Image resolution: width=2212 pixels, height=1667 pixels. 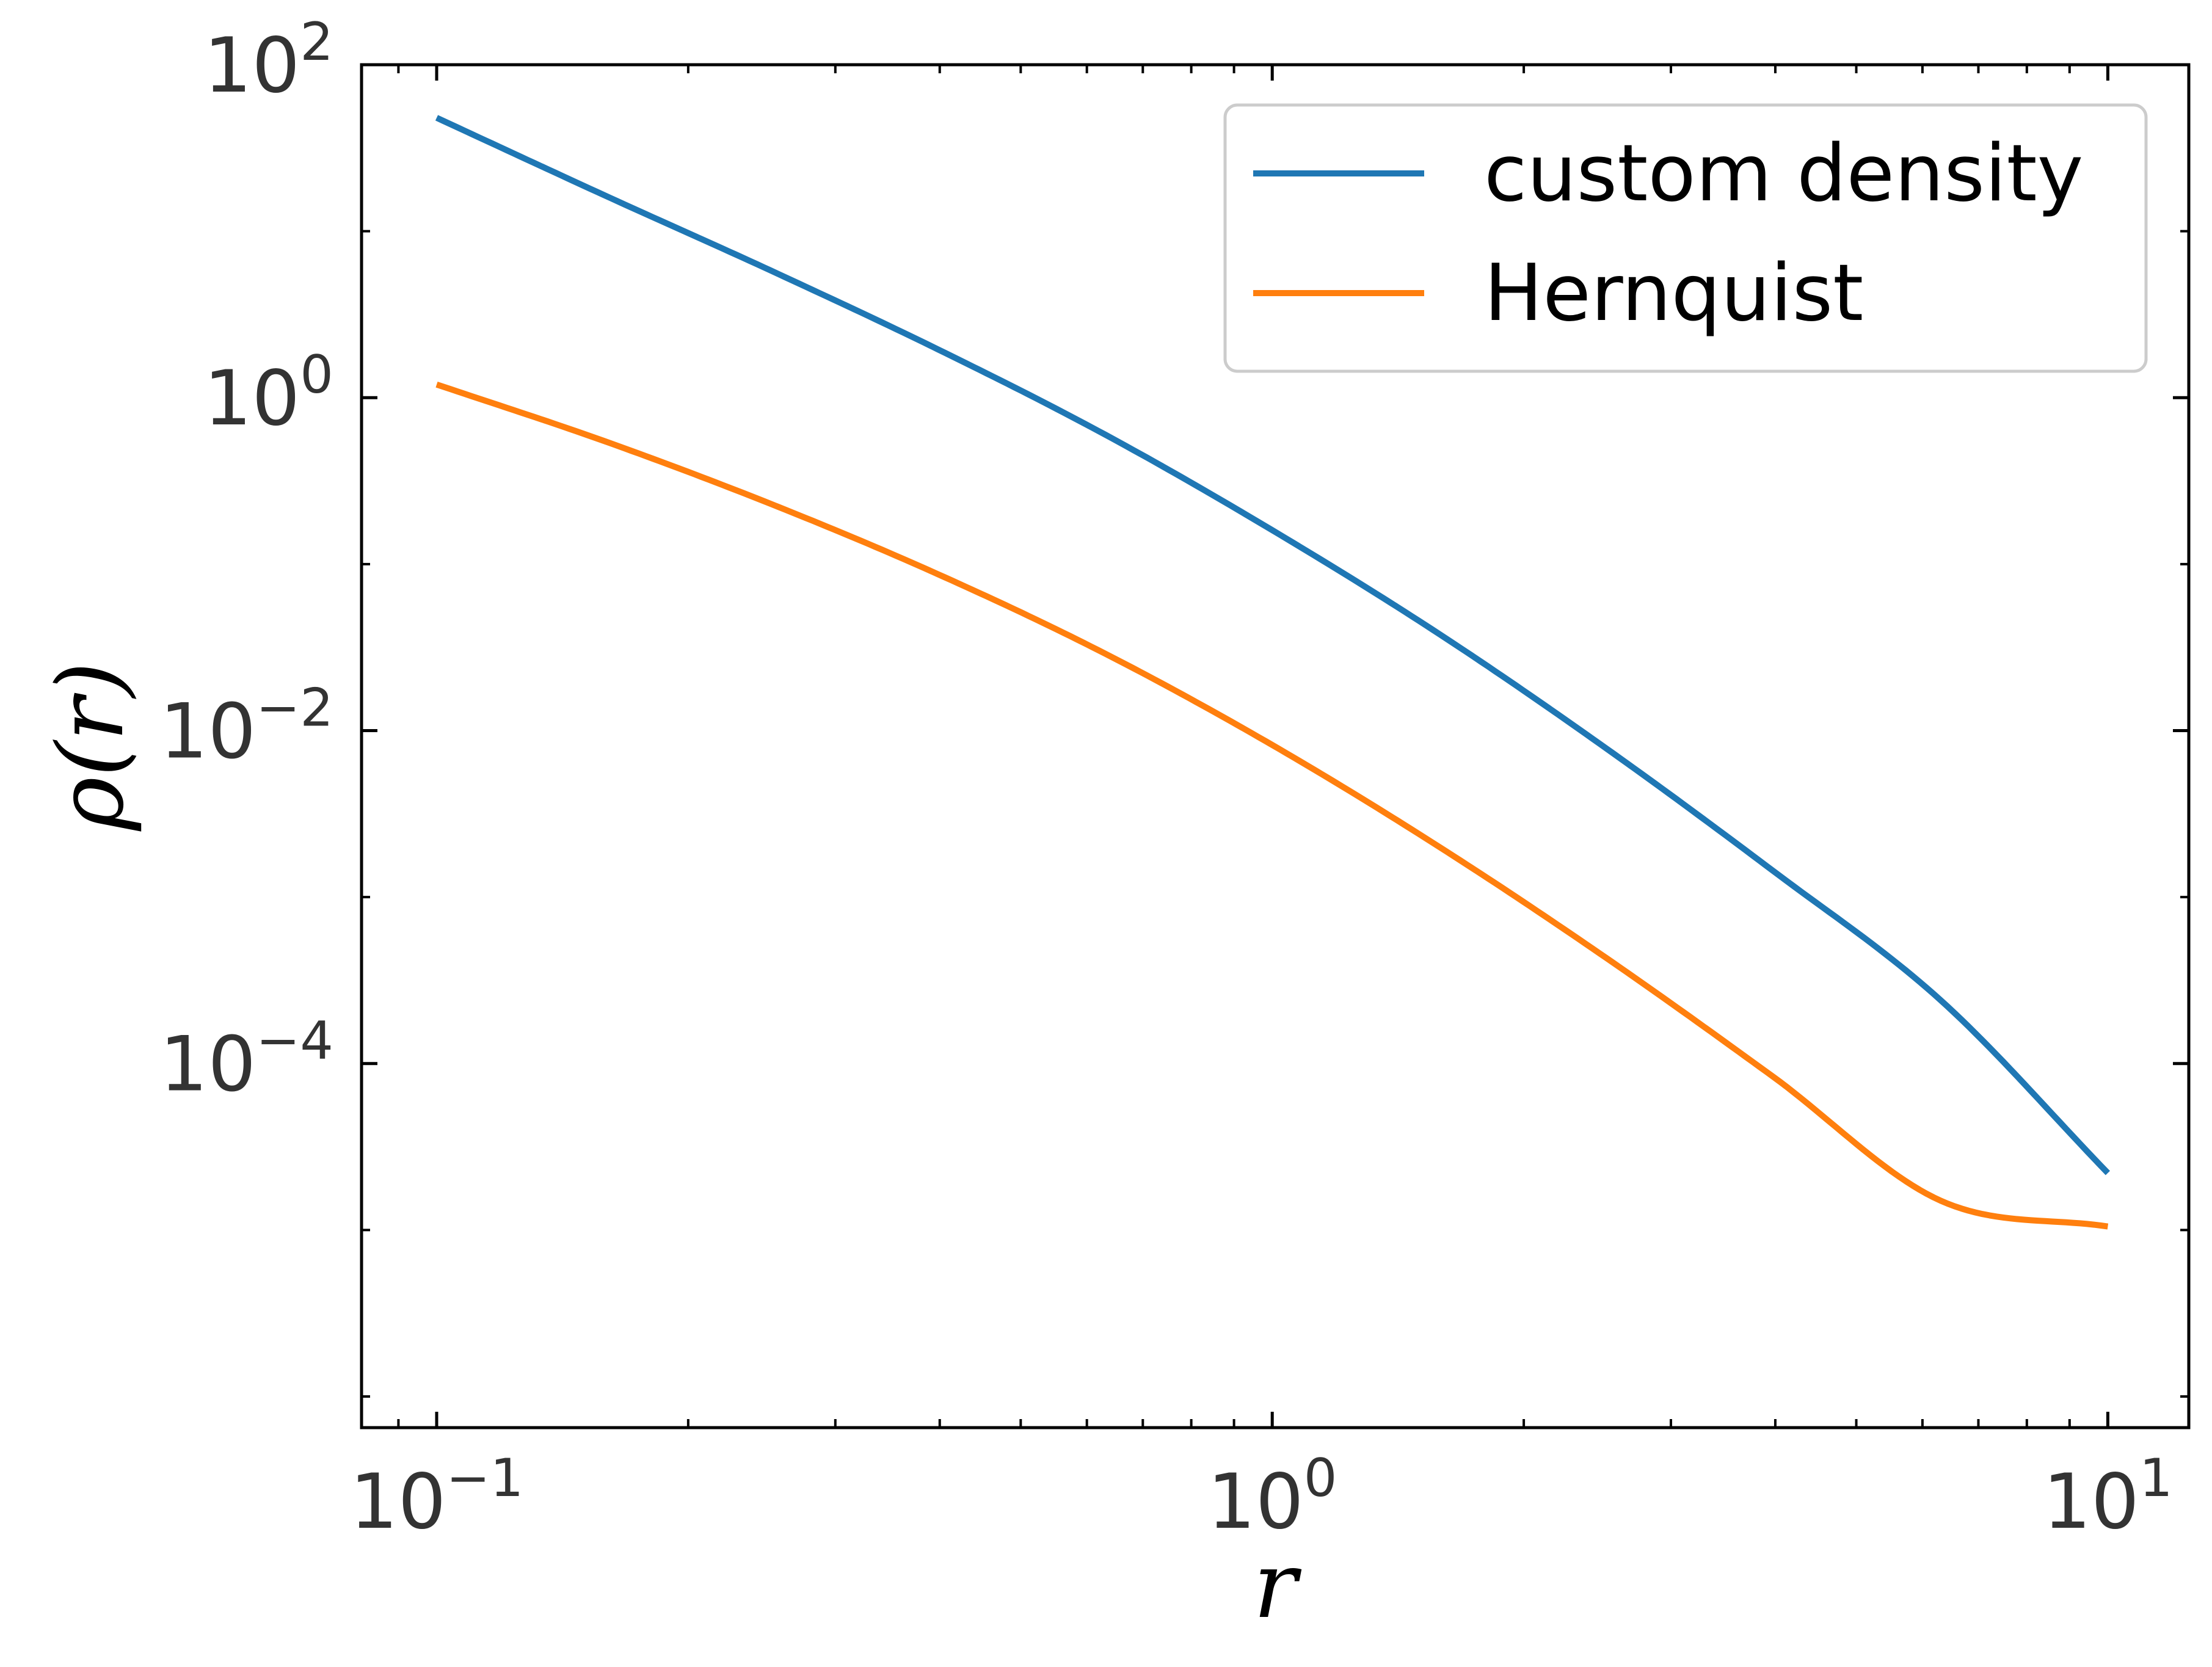 I want to click on legend-box, so click(x=1686, y=238).